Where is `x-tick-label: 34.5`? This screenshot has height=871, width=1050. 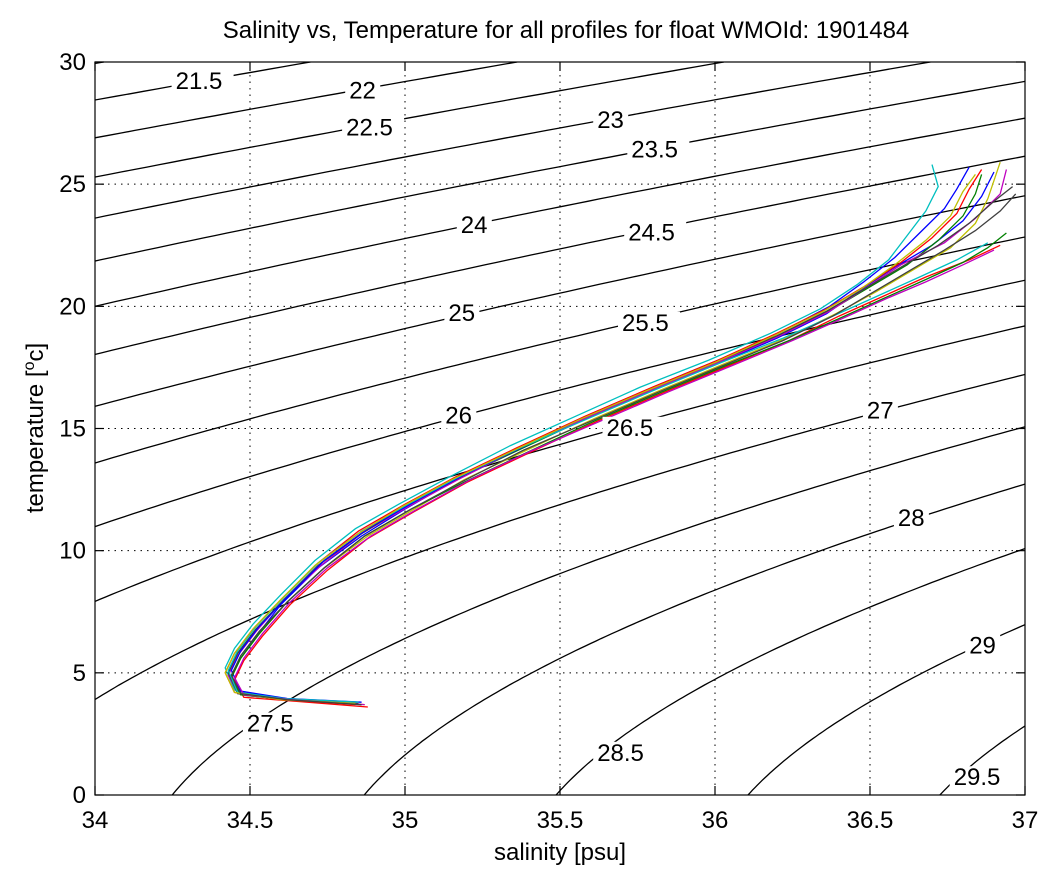
x-tick-label: 34.5 is located at coordinates (250, 820).